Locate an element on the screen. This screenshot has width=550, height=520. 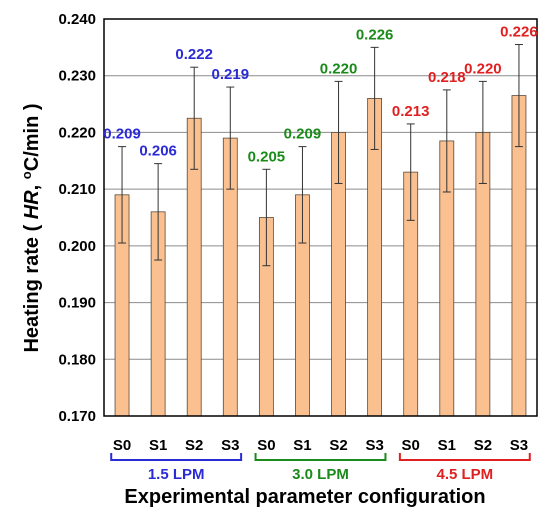
value-label: 0.205 is located at coordinates (267, 156).